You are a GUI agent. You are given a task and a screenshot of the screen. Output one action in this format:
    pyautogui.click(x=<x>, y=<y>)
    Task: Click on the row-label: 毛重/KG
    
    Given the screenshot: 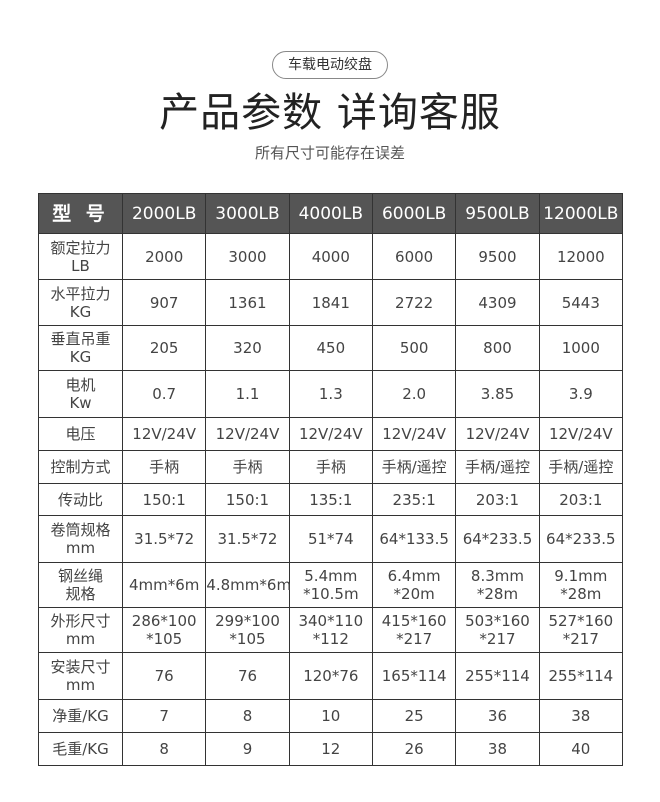 What is the action you would take?
    pyautogui.click(x=80, y=749)
    